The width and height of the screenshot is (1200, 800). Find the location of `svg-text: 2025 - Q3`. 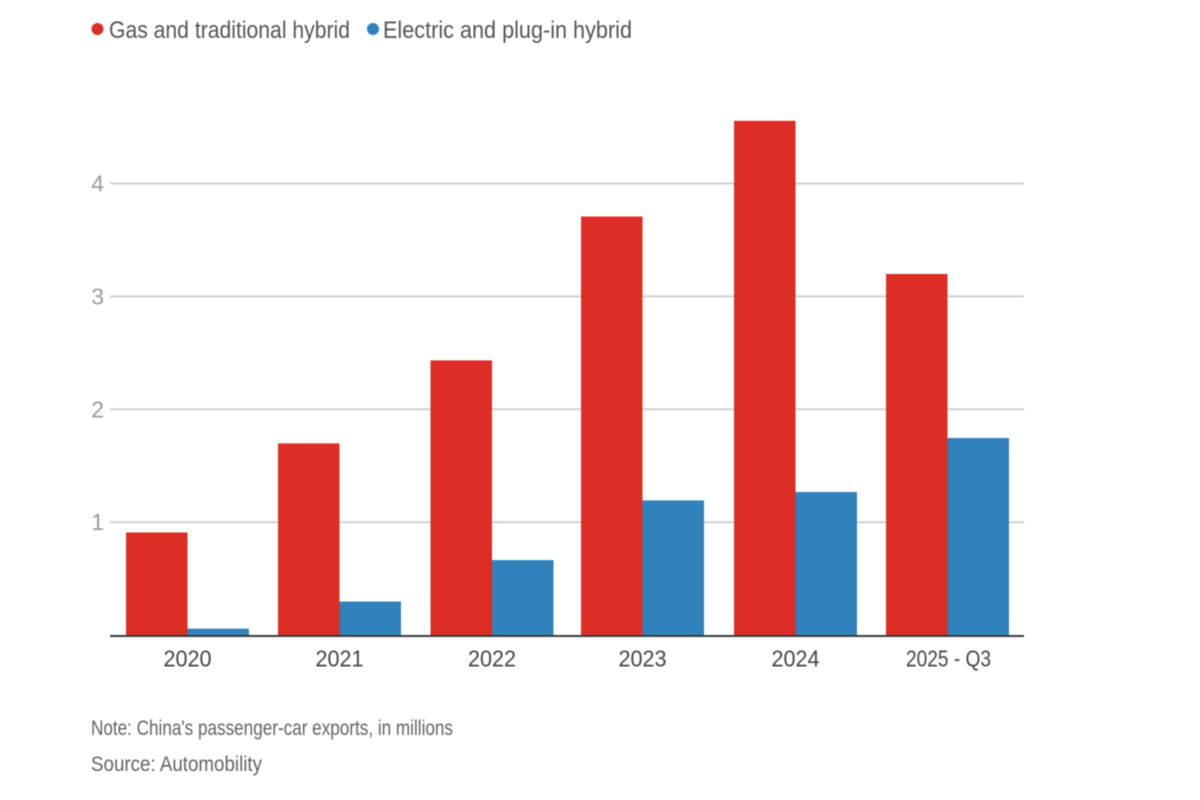

svg-text: 2025 - Q3 is located at coordinates (948, 659).